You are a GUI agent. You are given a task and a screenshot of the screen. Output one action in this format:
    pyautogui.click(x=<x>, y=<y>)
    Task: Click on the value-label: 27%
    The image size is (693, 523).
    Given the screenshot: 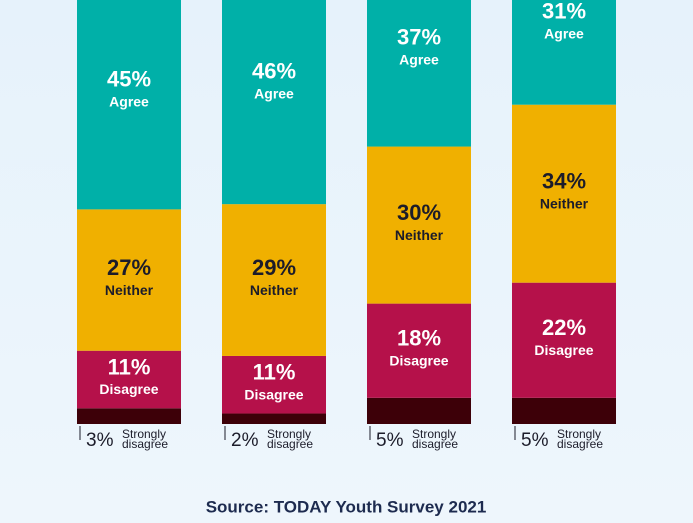 What is the action you would take?
    pyautogui.click(x=129, y=267)
    